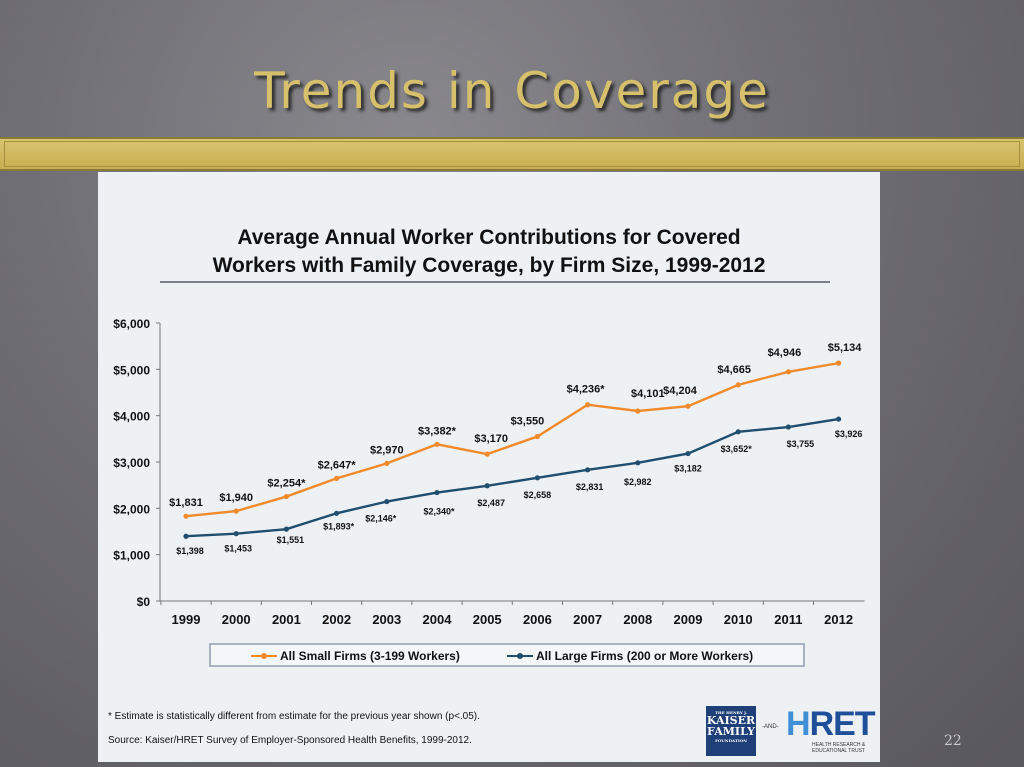 This screenshot has height=767, width=1024. I want to click on title-bar-inner, so click(512, 154).